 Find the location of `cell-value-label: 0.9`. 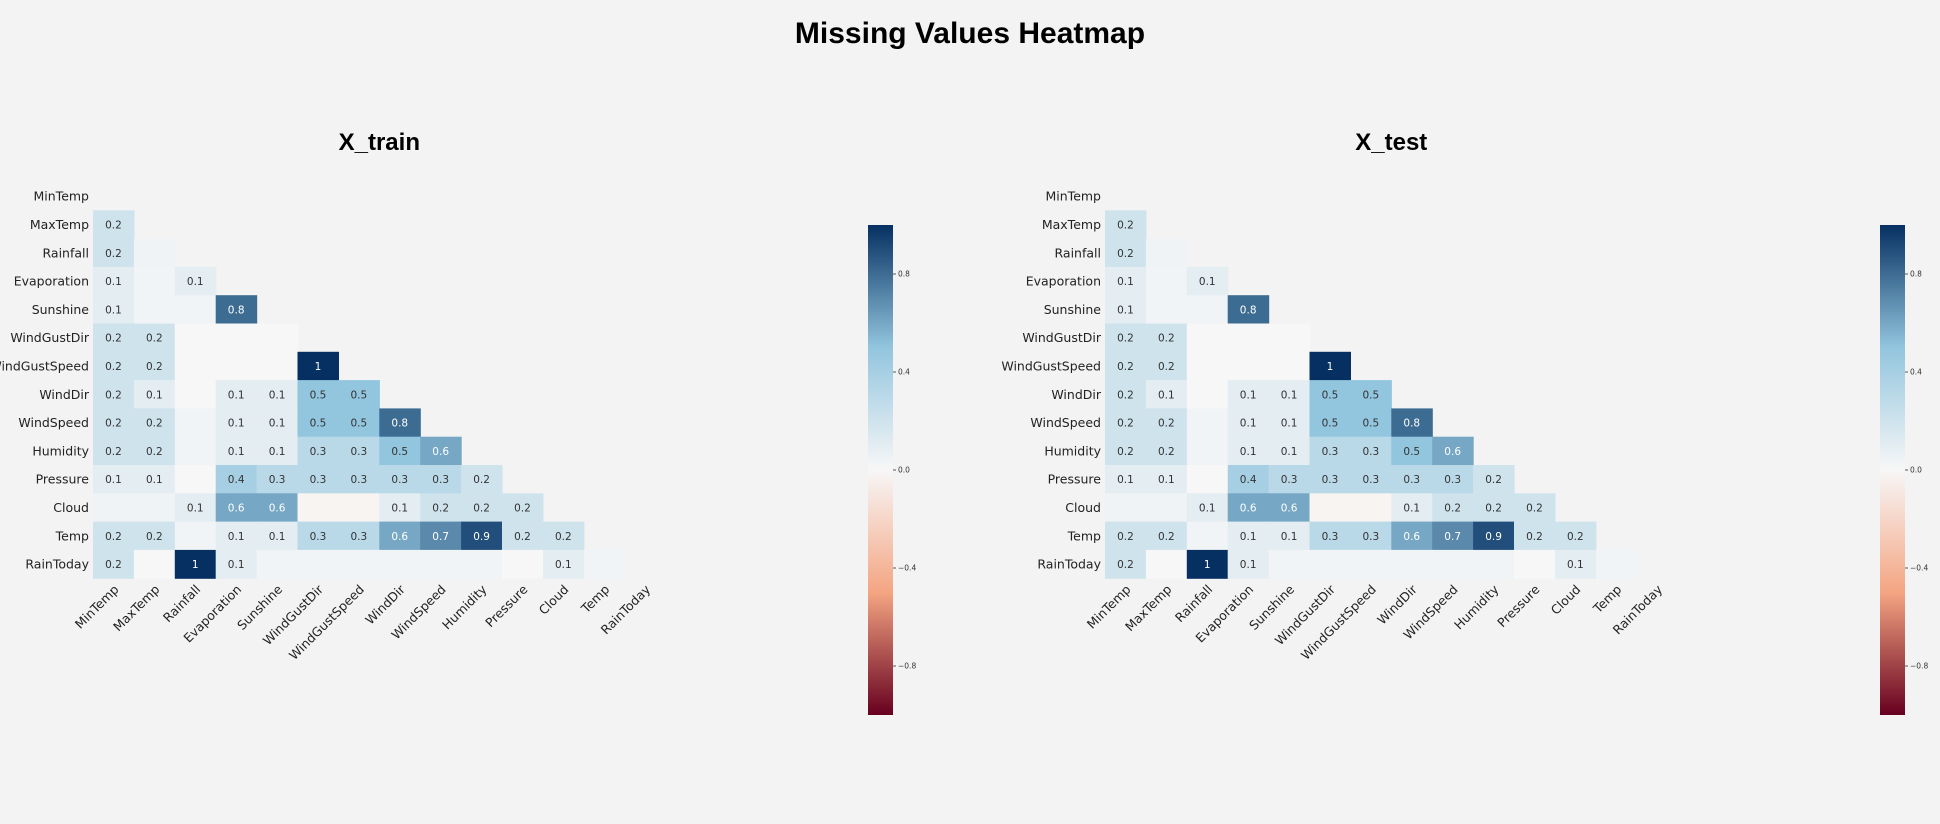

cell-value-label: 0.9 is located at coordinates (1493, 537).